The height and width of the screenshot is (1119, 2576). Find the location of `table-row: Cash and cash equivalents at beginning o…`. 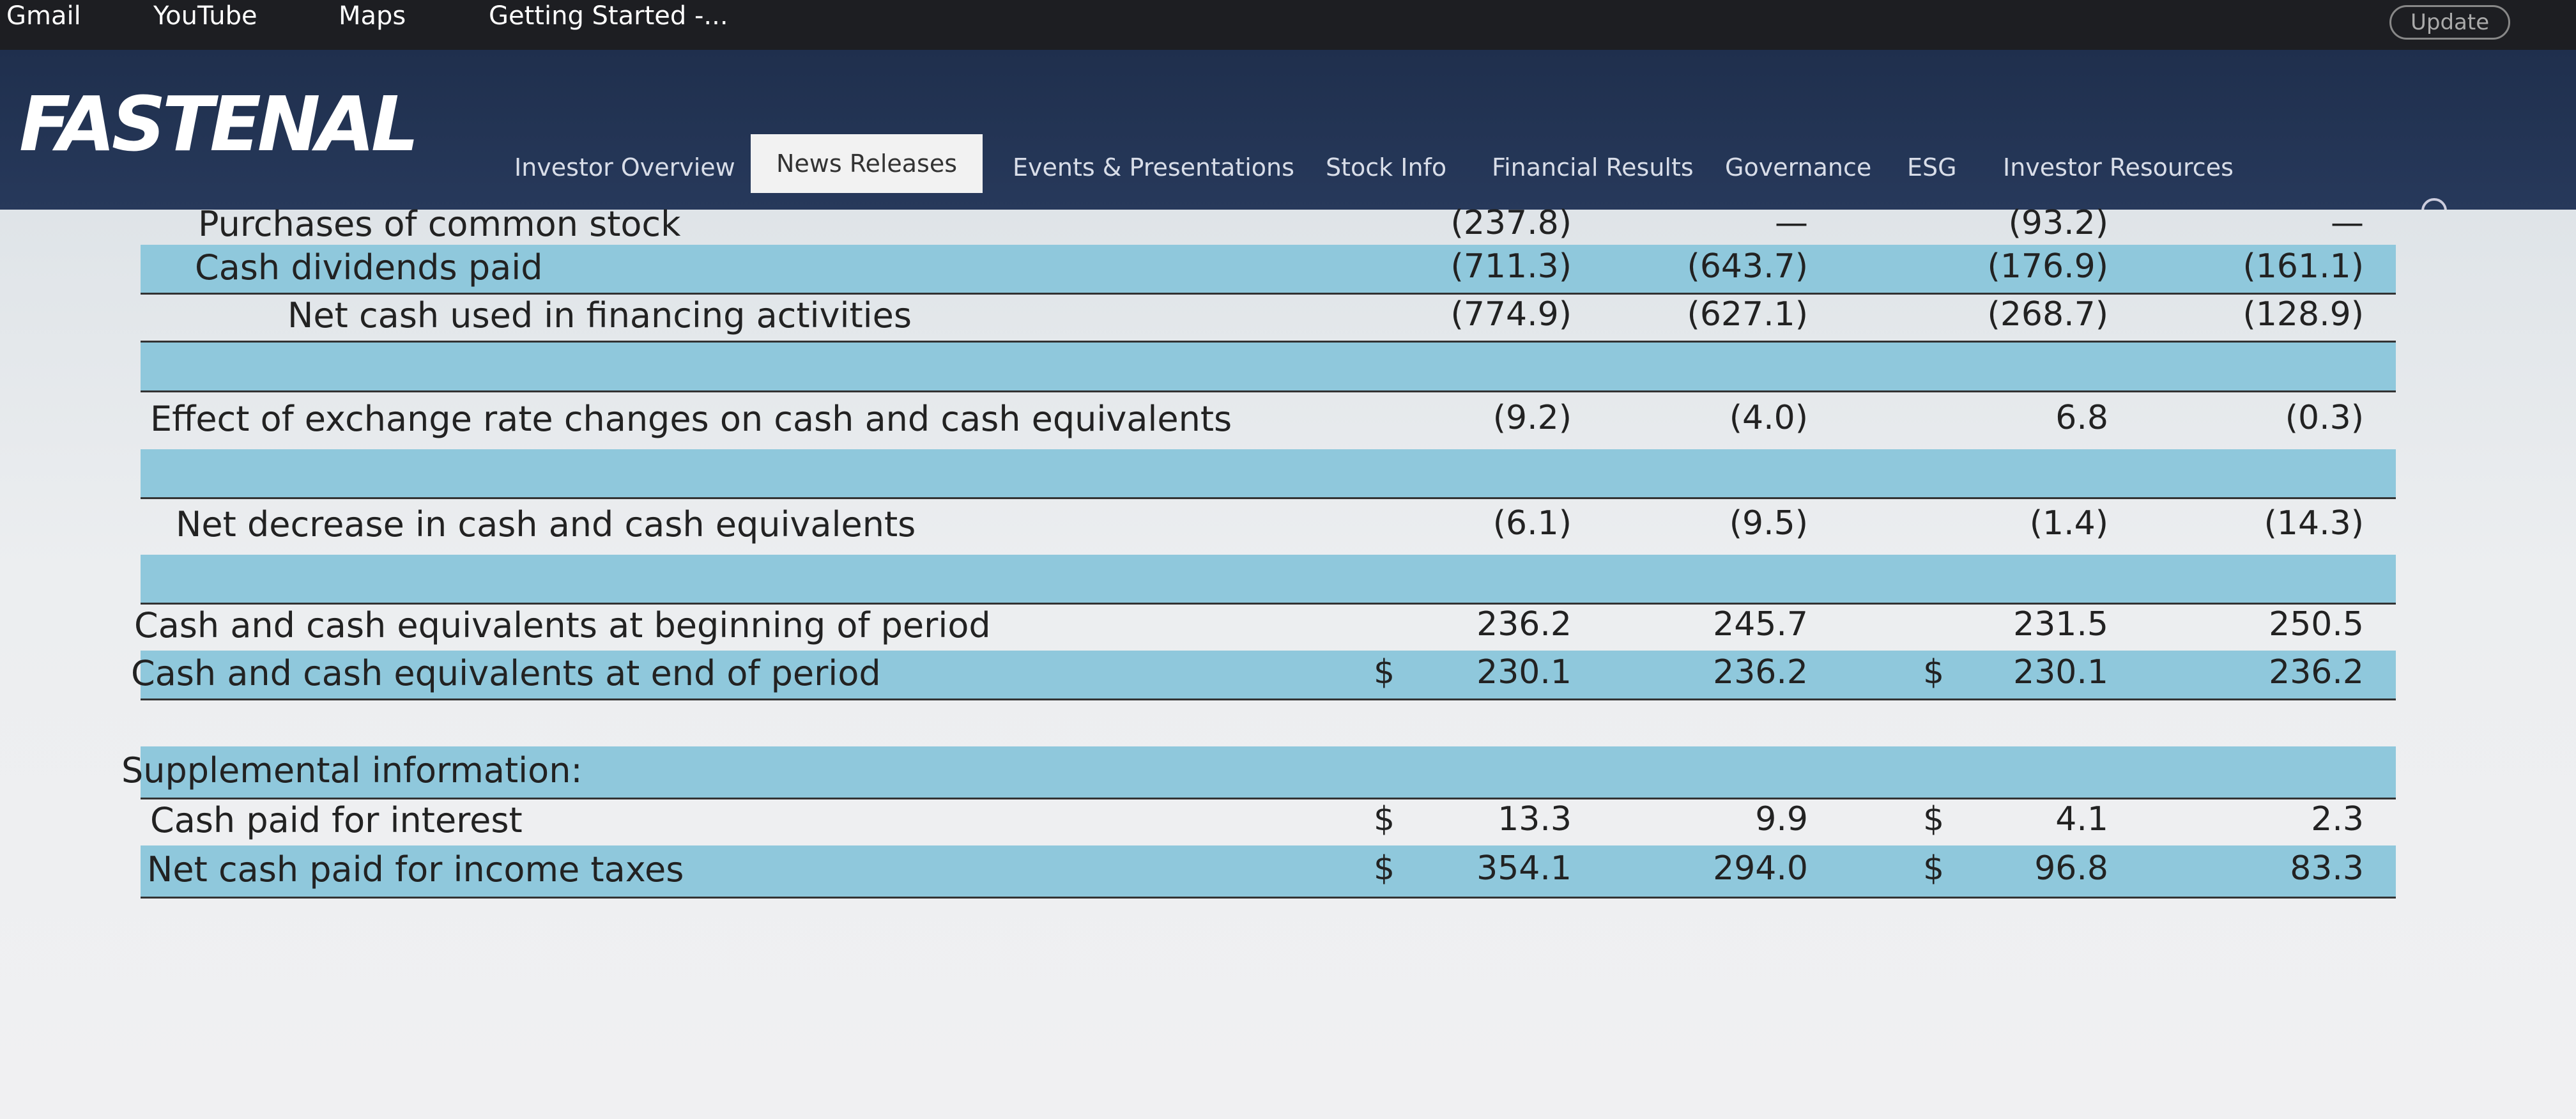

table-row: Cash and cash equivalents at beginning o… is located at coordinates (1265, 628).